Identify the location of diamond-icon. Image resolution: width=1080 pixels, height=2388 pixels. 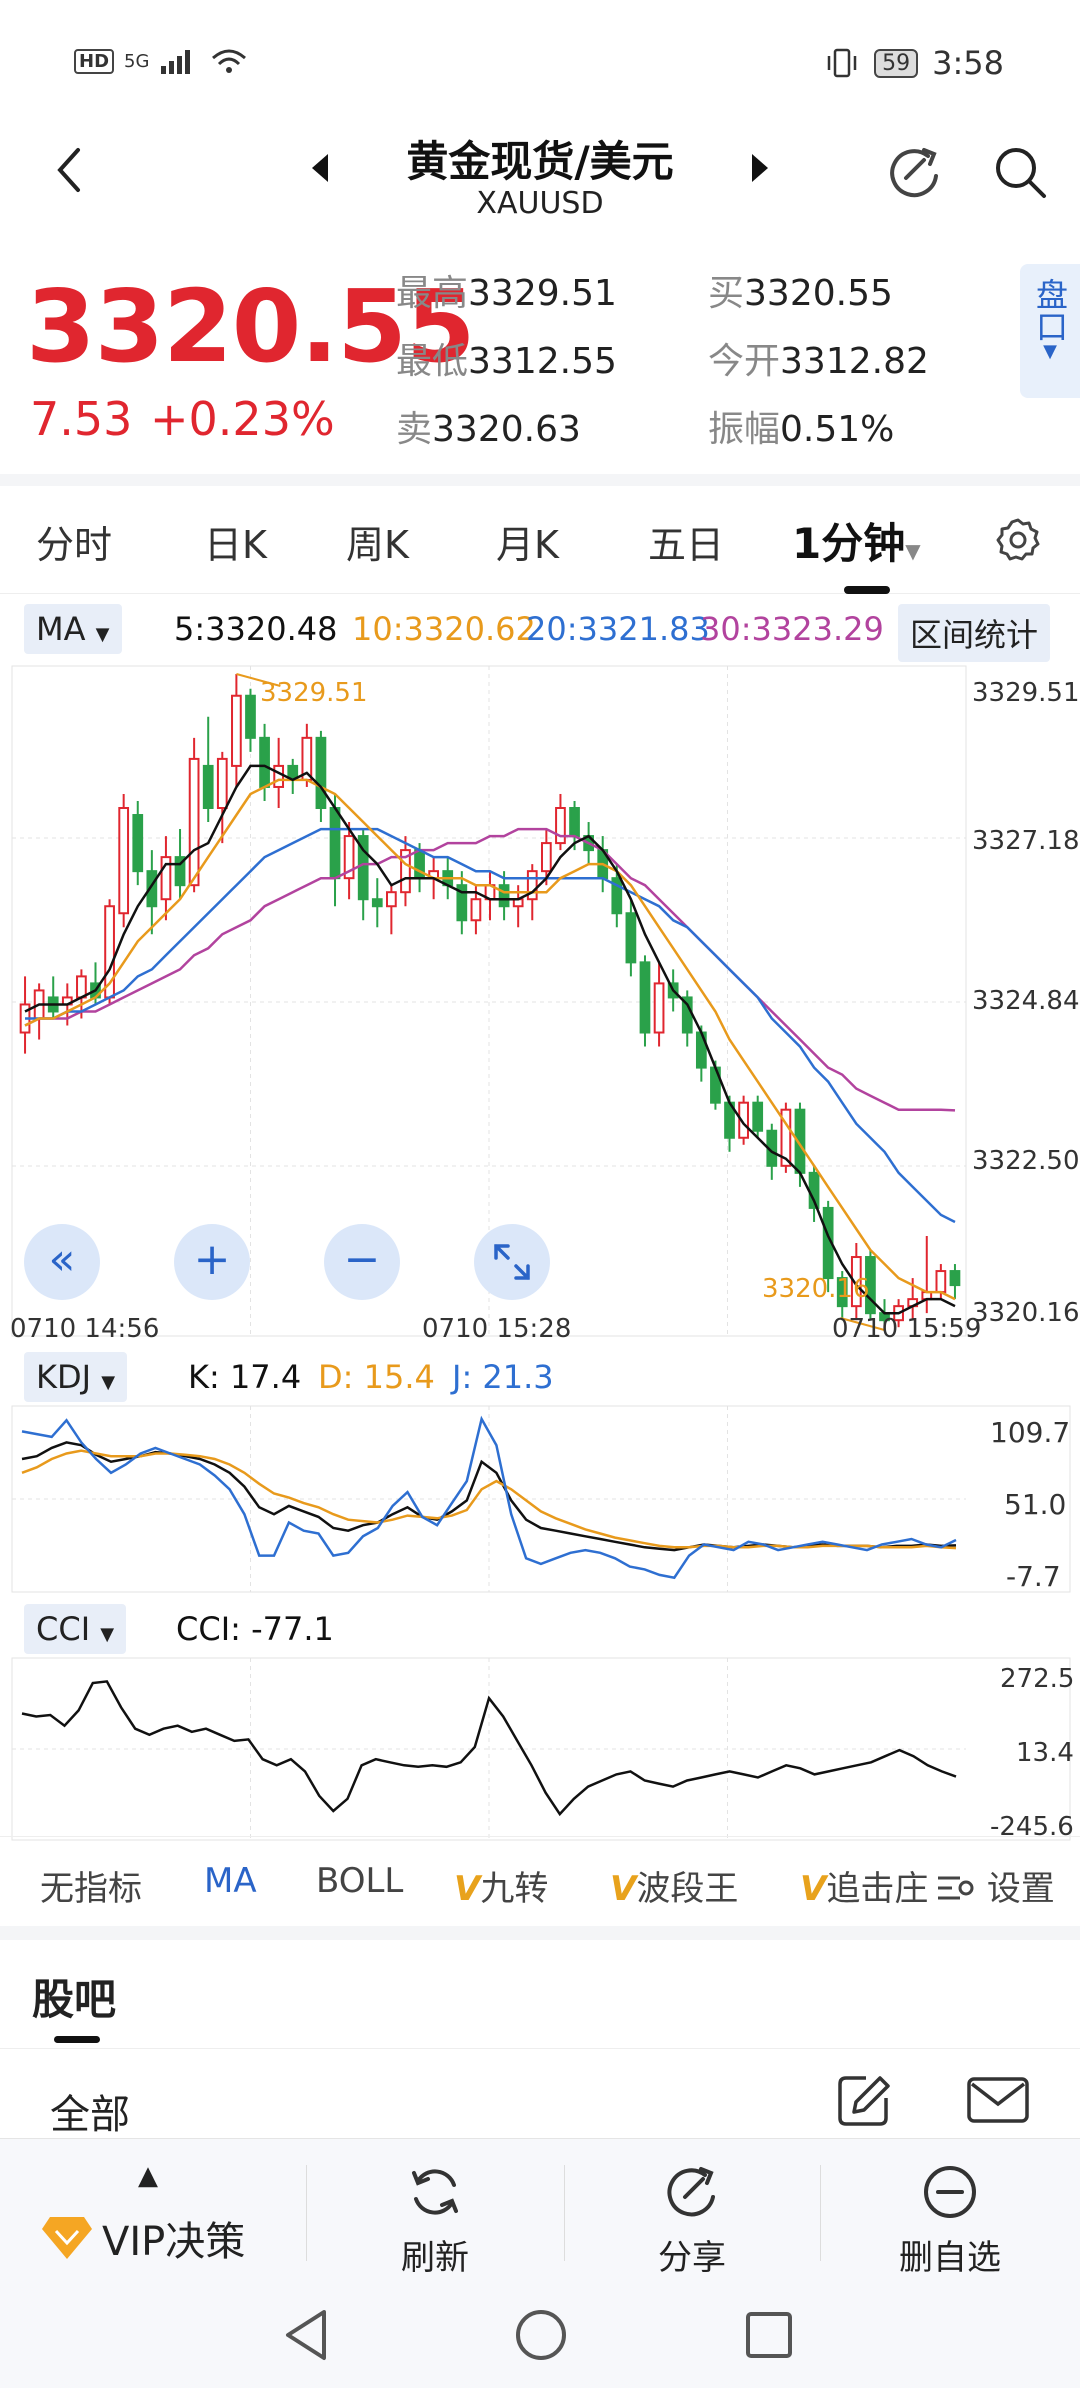
(67, 2238).